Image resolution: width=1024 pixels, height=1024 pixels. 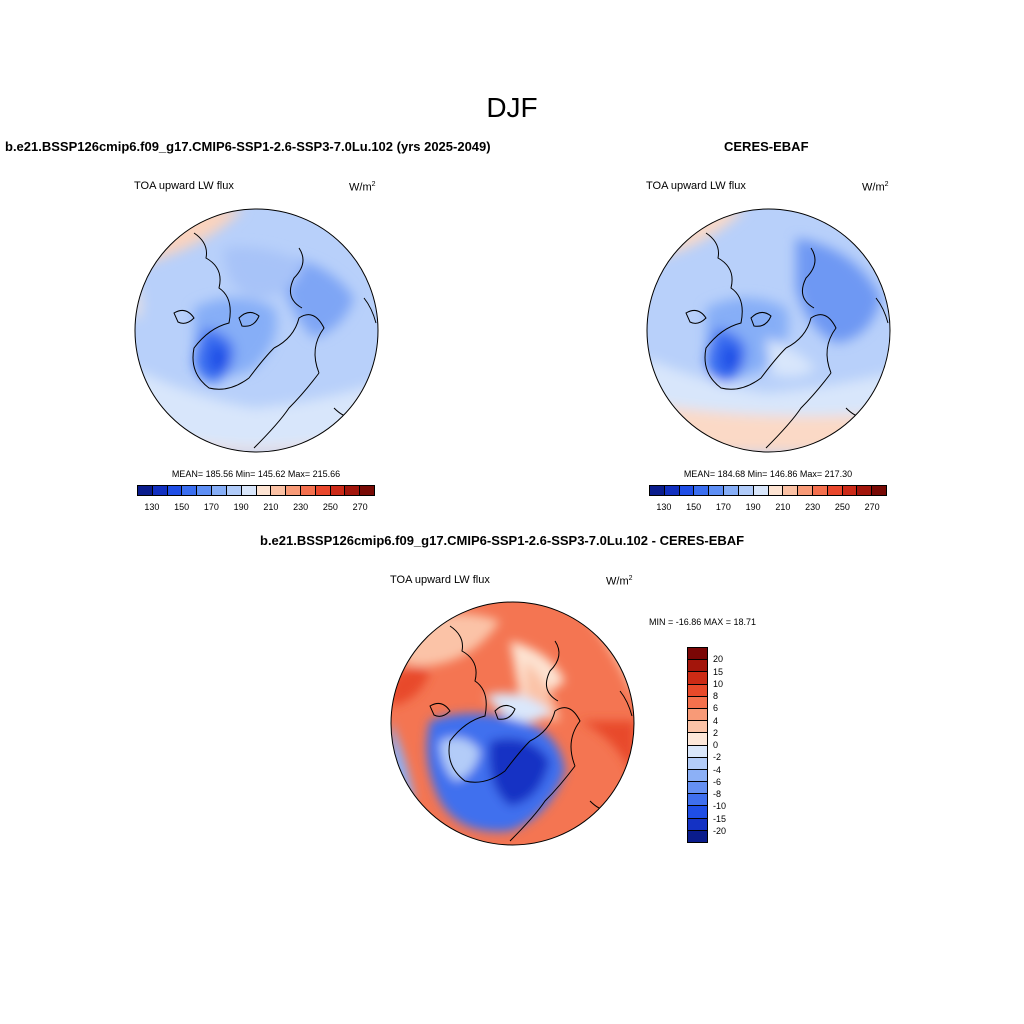 I want to click on colorbar-tick-label: 6, so click(x=716, y=708).